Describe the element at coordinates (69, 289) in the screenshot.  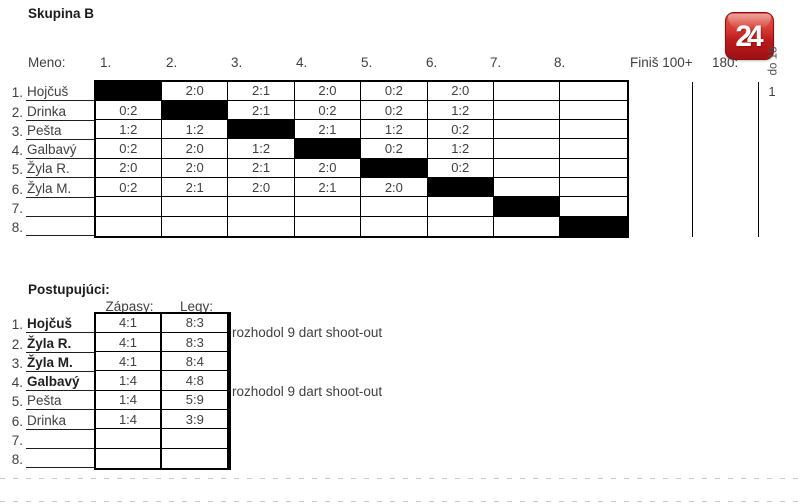
I see `standings-title: Postupujúci:` at that location.